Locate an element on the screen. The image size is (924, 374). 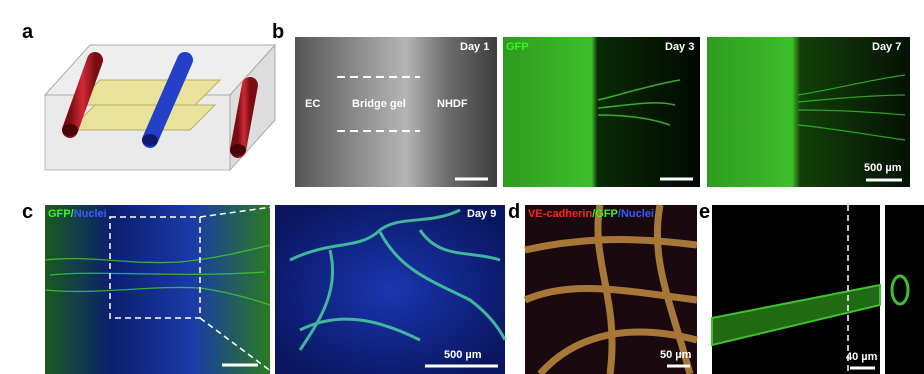
region-label: Bridge gel is located at coordinates (379, 104).